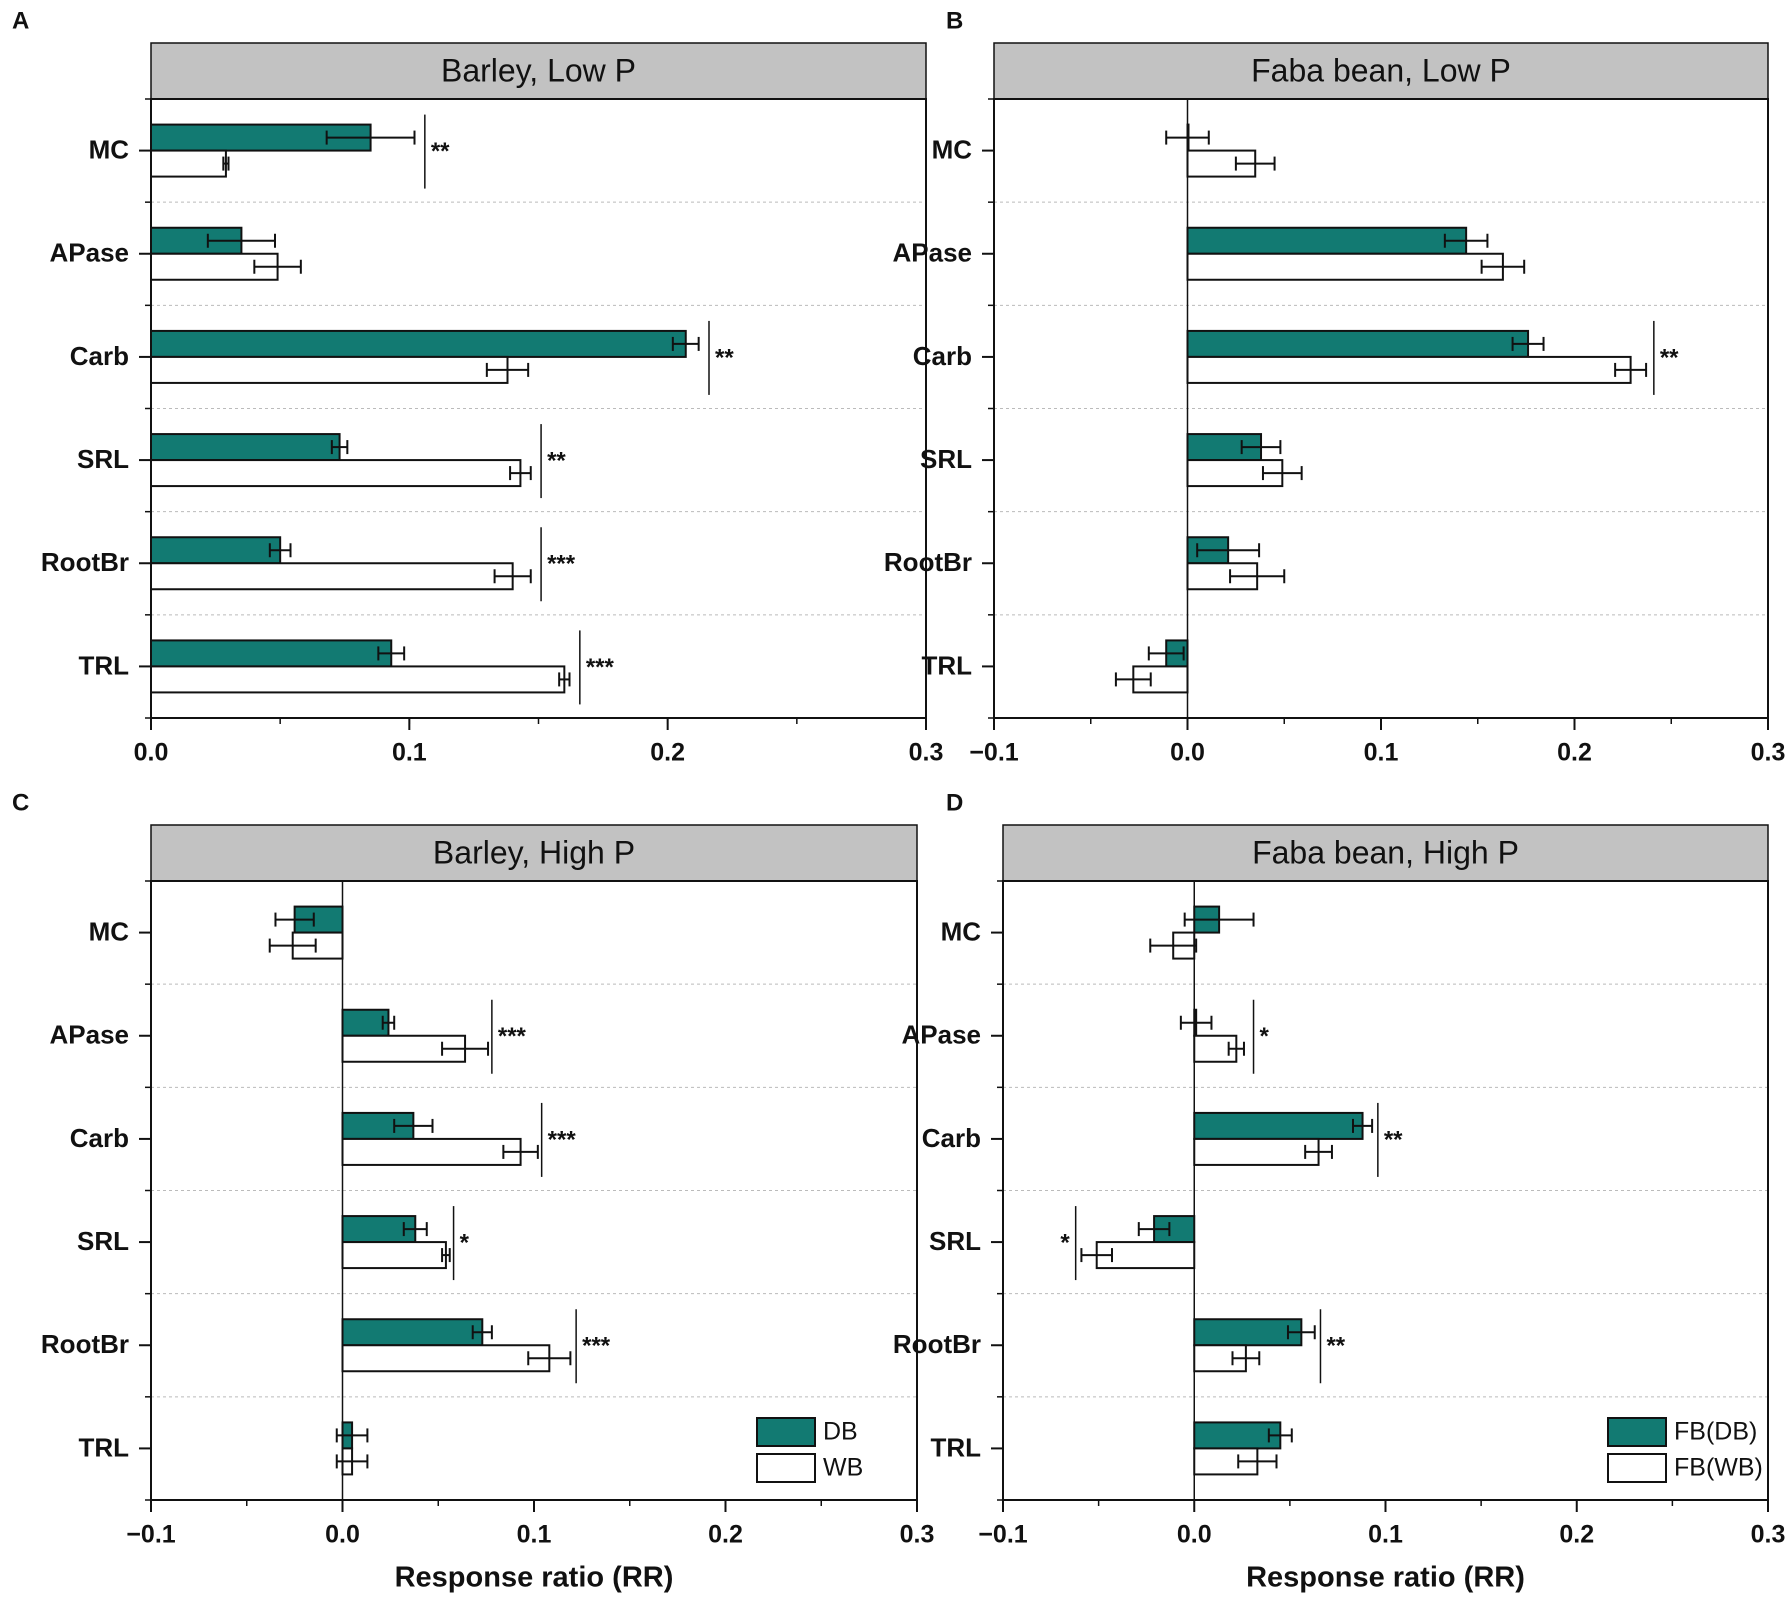  Describe the element at coordinates (1715, 1432) in the screenshot. I see `legend-label: FB(DB)` at that location.